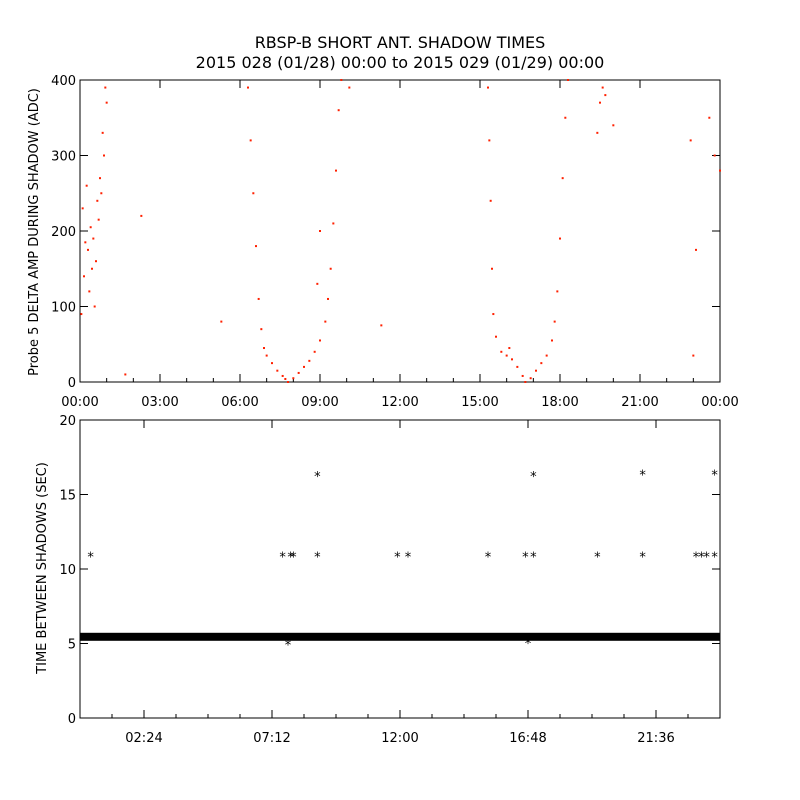  Describe the element at coordinates (271, 738) in the screenshot. I see `panel2-xtick-label: 07:12` at that location.